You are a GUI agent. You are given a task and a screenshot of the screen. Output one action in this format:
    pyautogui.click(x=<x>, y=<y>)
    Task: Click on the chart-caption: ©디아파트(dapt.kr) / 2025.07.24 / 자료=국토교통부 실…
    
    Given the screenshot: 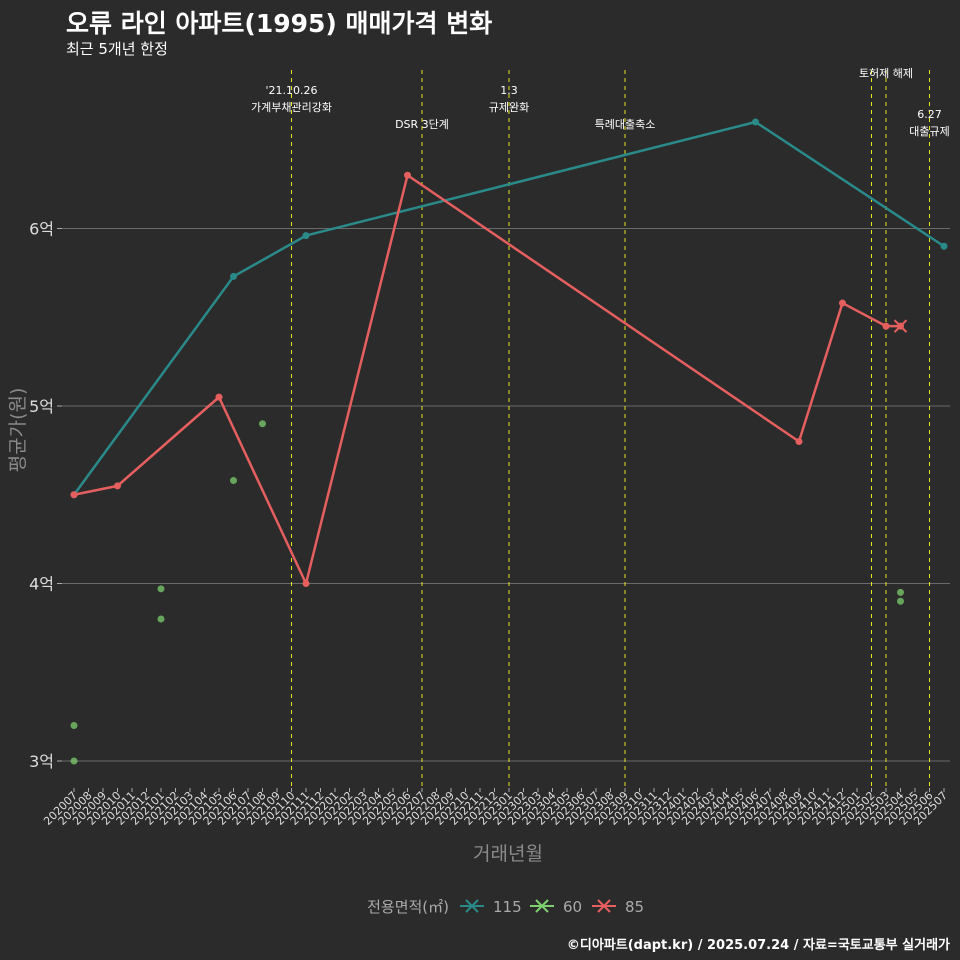 What is the action you would take?
    pyautogui.click(x=758, y=945)
    